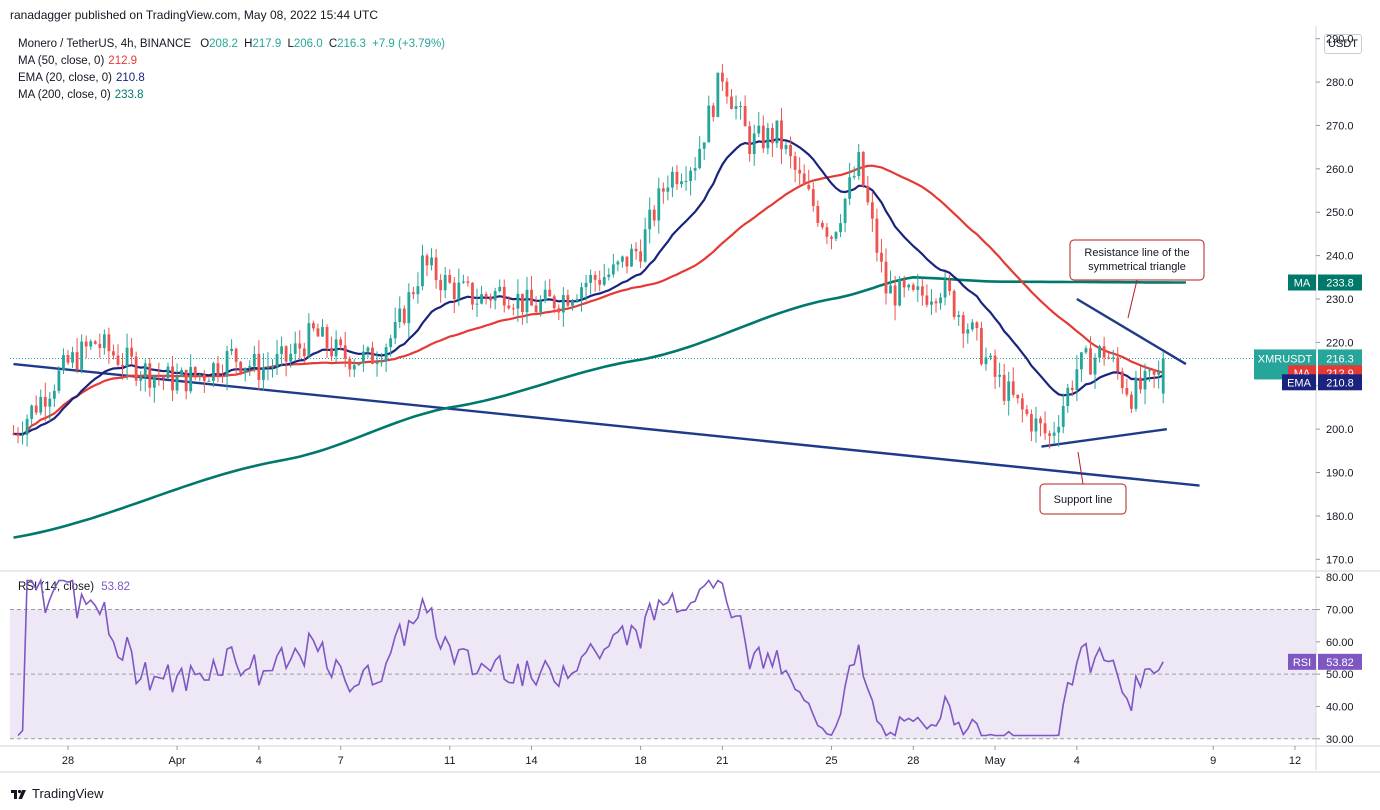 The height and width of the screenshot is (810, 1380). I want to click on ohlc-close: 216.3, so click(351, 44).